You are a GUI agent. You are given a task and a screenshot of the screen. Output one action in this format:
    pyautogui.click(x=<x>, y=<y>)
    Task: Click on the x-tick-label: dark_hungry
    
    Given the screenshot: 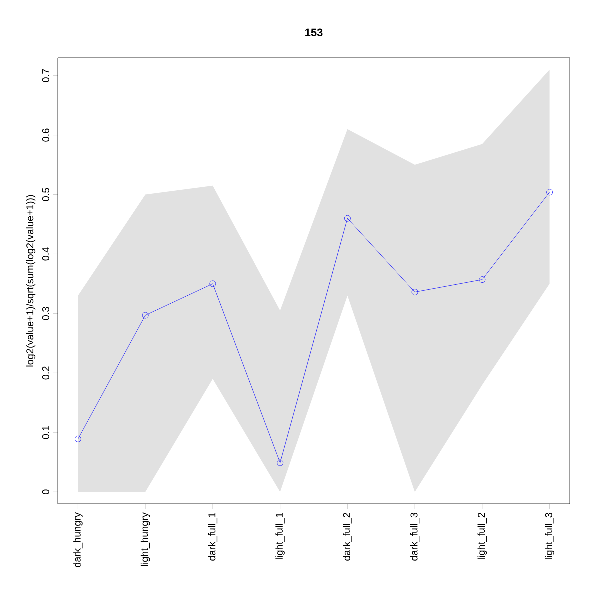 What is the action you would take?
    pyautogui.click(x=78, y=540)
    